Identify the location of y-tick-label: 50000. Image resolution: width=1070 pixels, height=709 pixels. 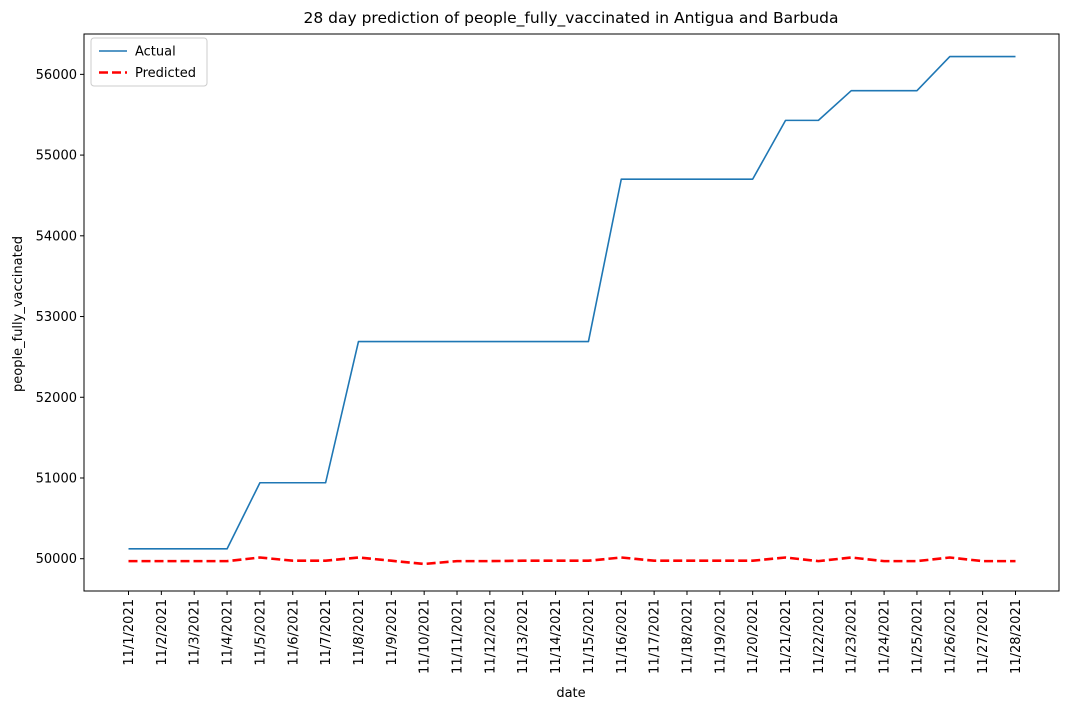
(56, 559).